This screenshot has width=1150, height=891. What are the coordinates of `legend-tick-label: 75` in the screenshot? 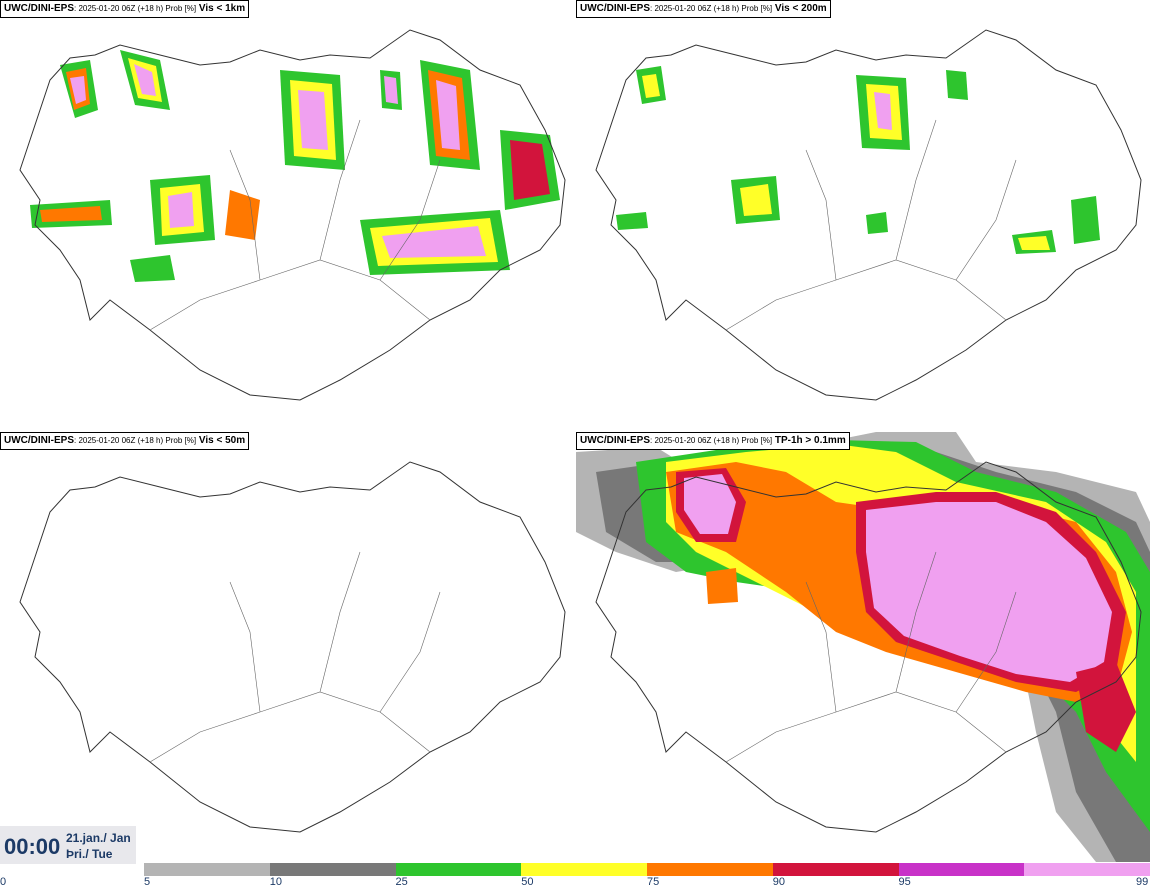 It's located at (653, 882).